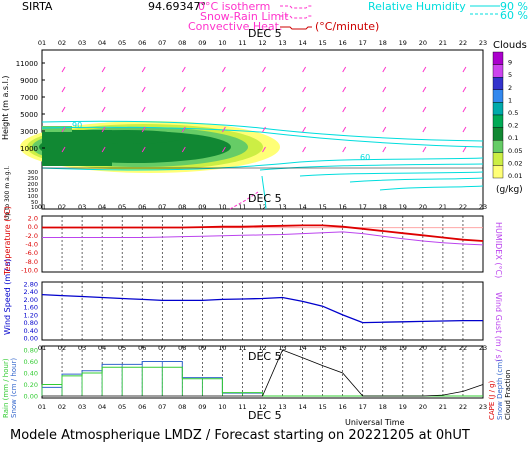 The height and width of the screenshot is (450, 528). I want to click on wind-speed-line, so click(262, 308).